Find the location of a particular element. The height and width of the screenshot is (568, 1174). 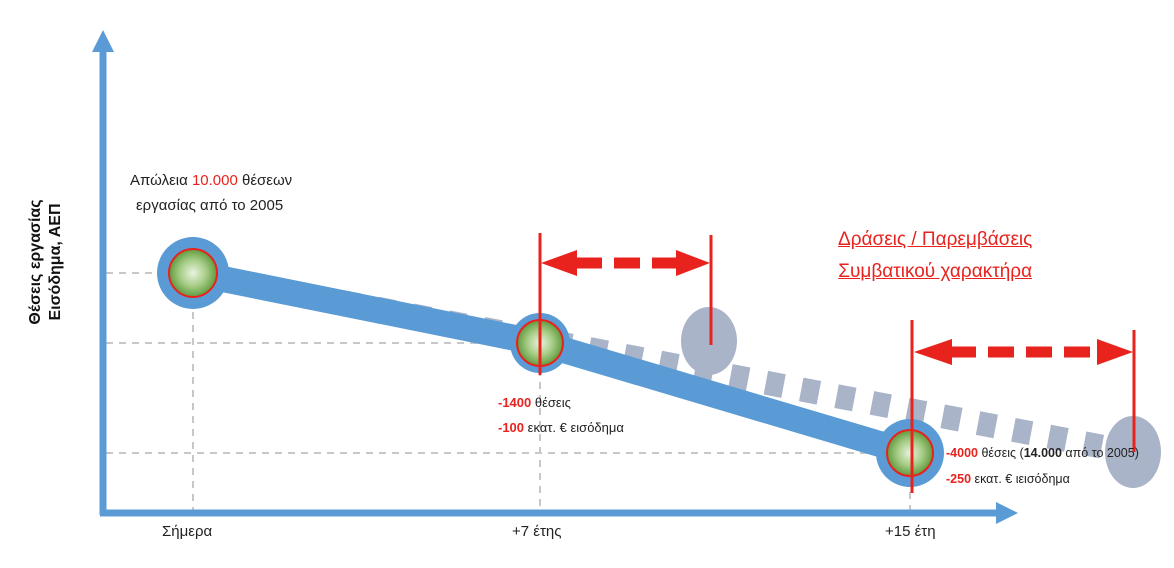

node-end is located at coordinates (910, 453).